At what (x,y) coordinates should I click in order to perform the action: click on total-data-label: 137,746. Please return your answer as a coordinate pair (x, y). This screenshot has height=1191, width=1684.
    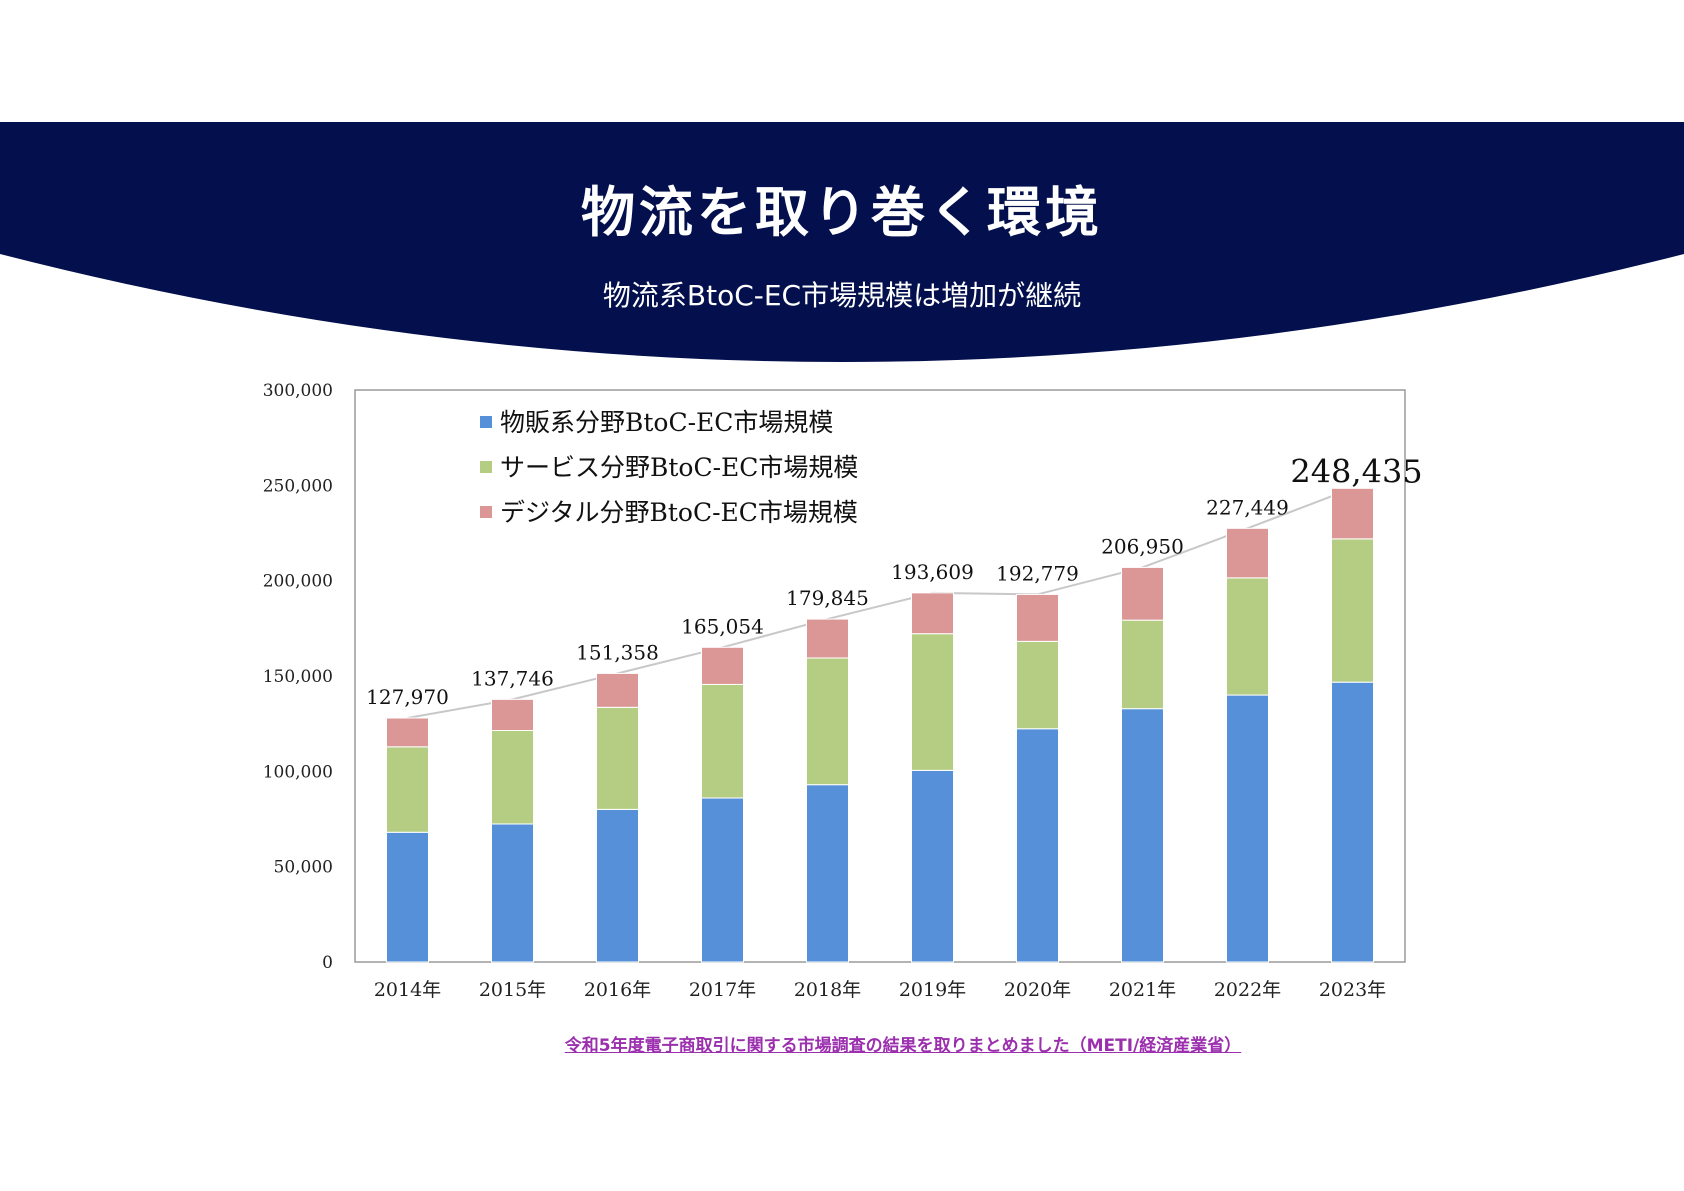
    Looking at the image, I should click on (512, 678).